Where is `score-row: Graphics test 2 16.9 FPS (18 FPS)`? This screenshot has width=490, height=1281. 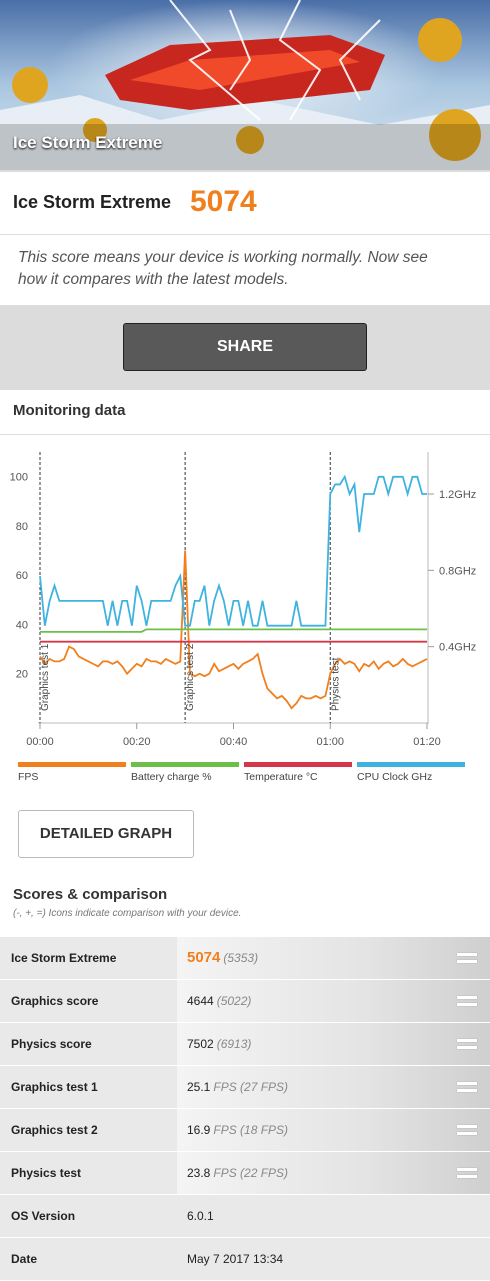
score-row: Graphics test 2 16.9 FPS (18 FPS) is located at coordinates (245, 1130).